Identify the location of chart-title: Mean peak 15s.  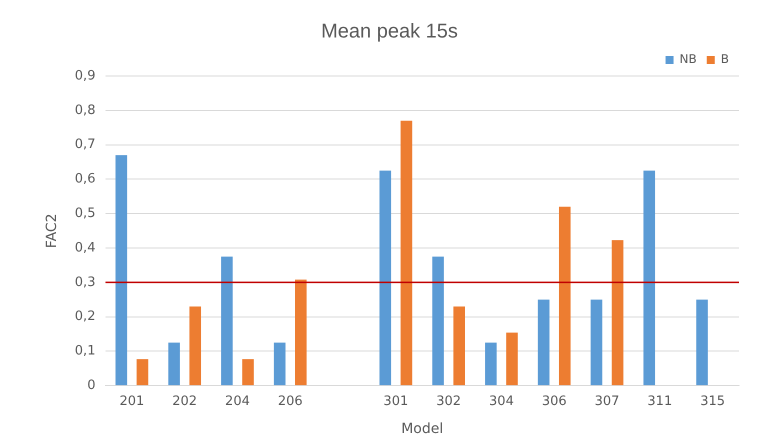
(389, 31).